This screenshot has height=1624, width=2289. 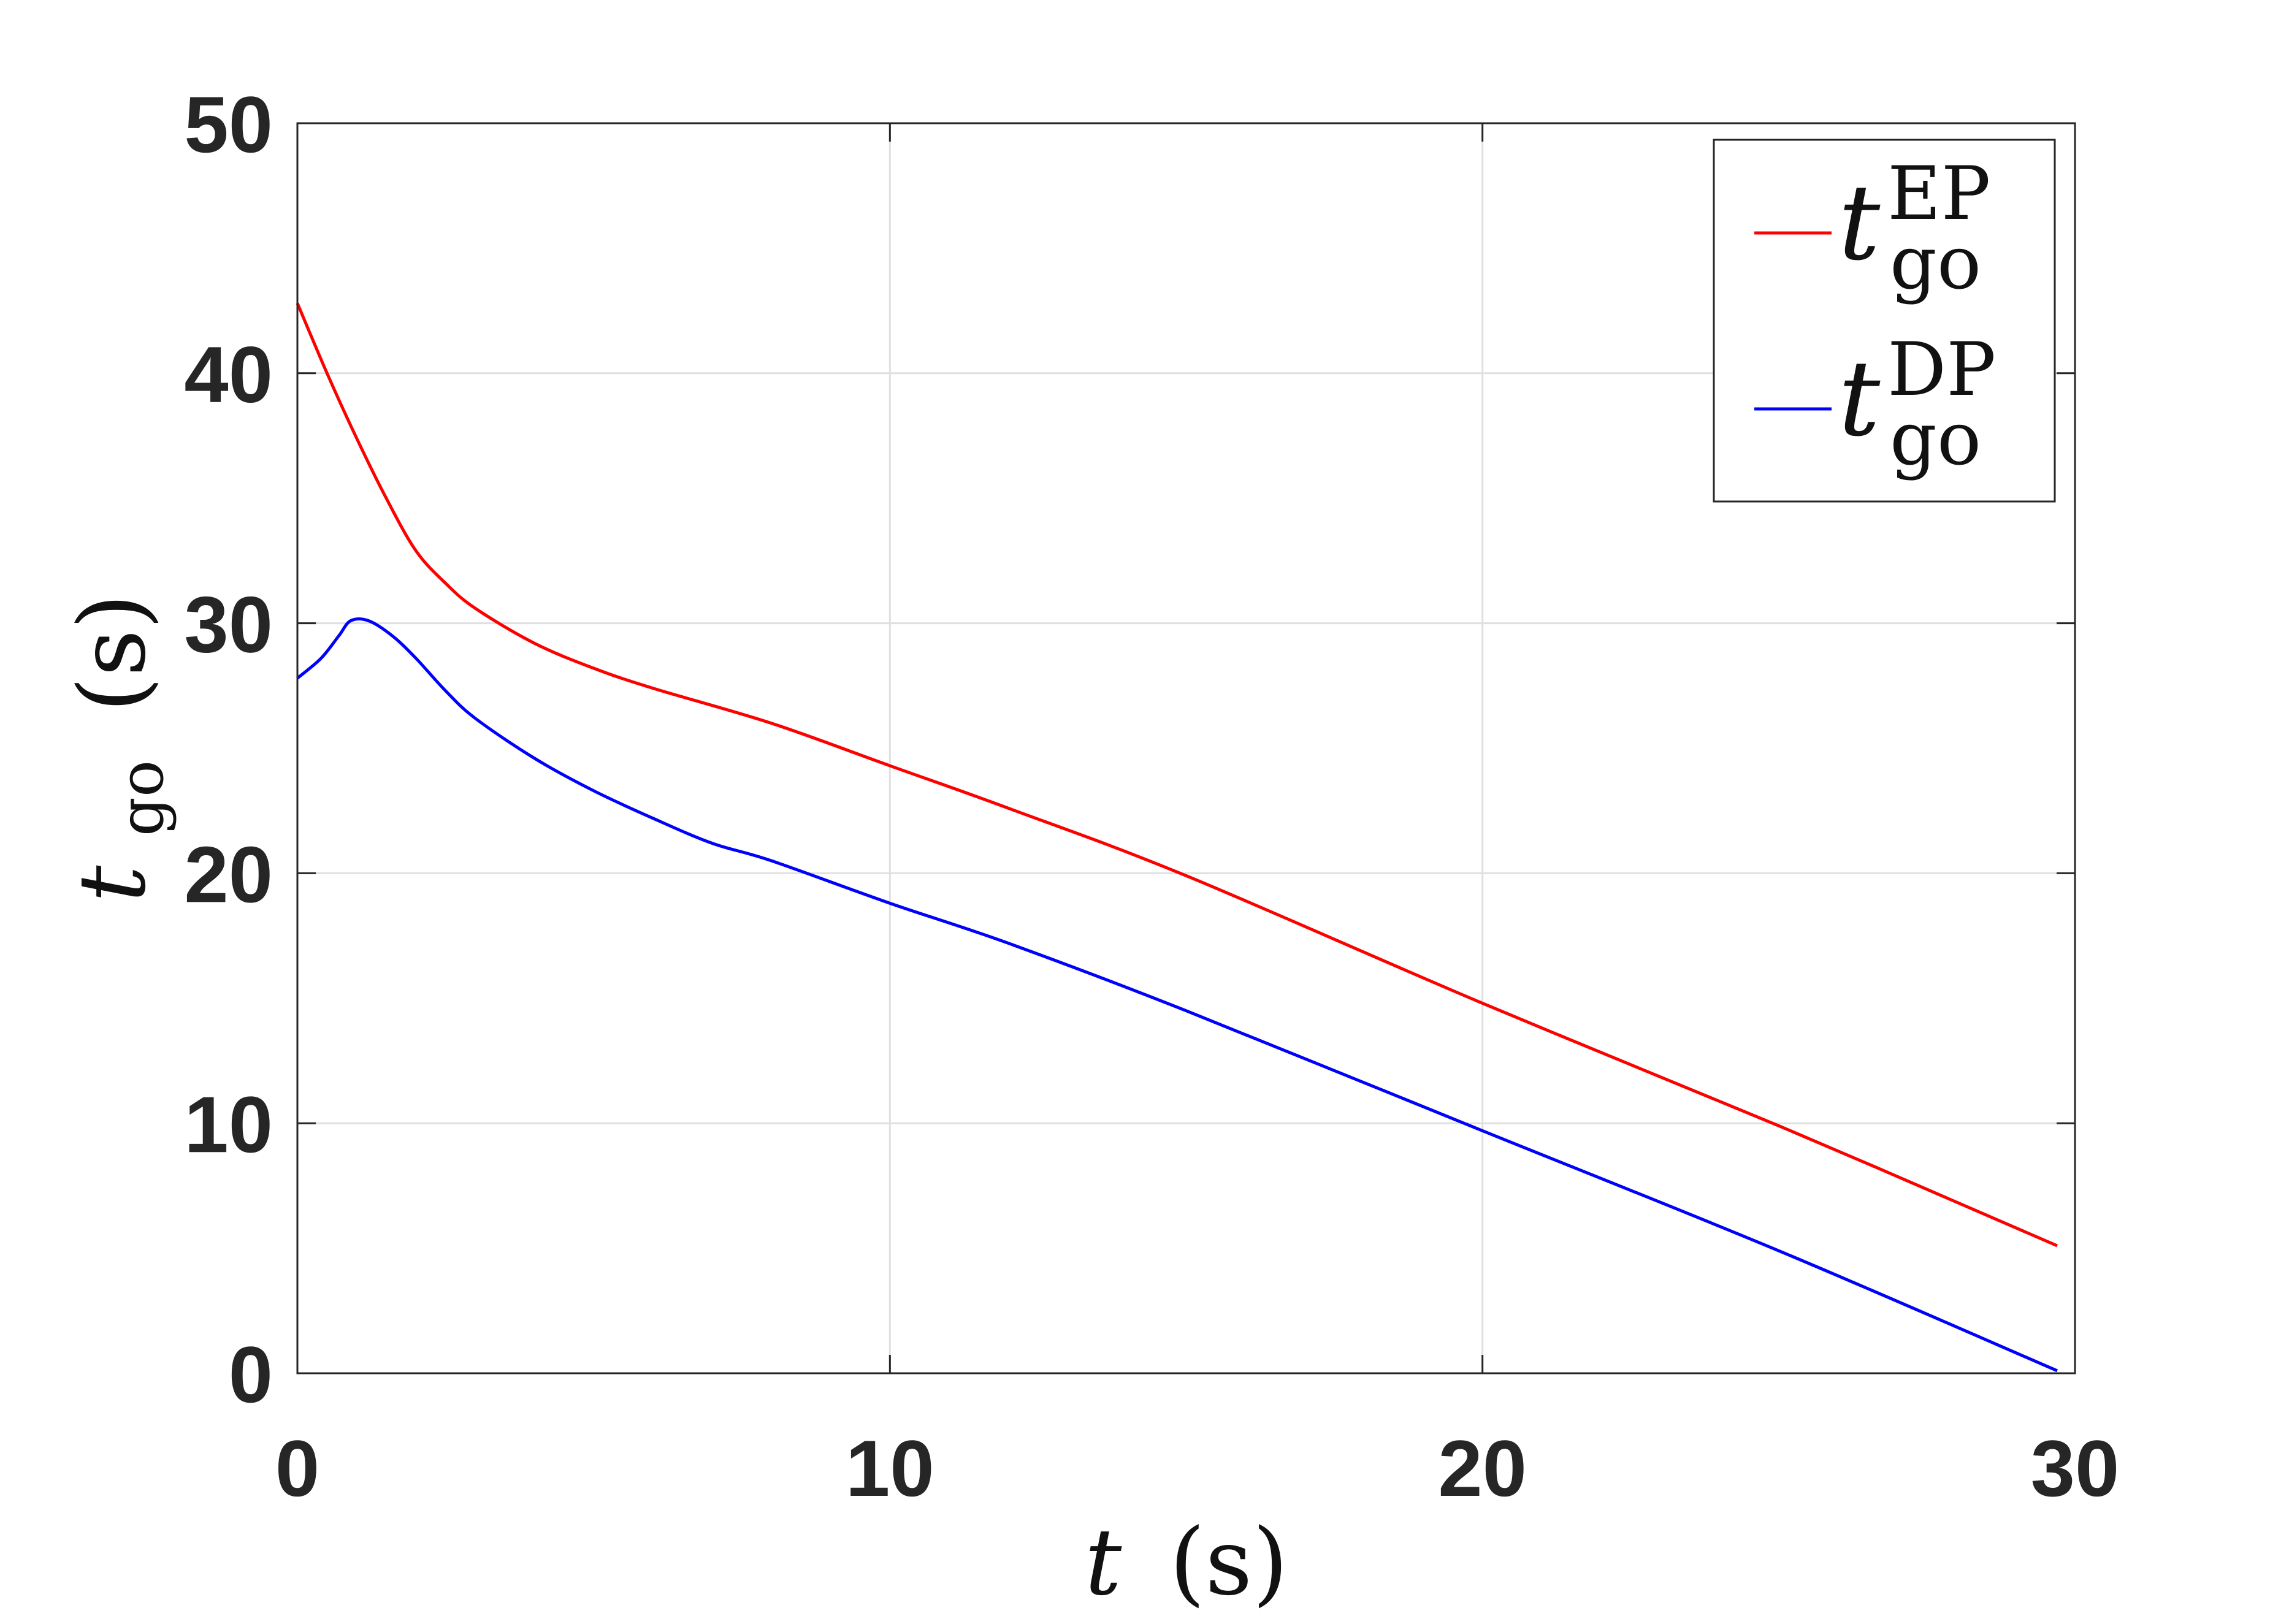 What do you see at coordinates (890, 1468) in the screenshot?
I see `x-tick-label: 10` at bounding box center [890, 1468].